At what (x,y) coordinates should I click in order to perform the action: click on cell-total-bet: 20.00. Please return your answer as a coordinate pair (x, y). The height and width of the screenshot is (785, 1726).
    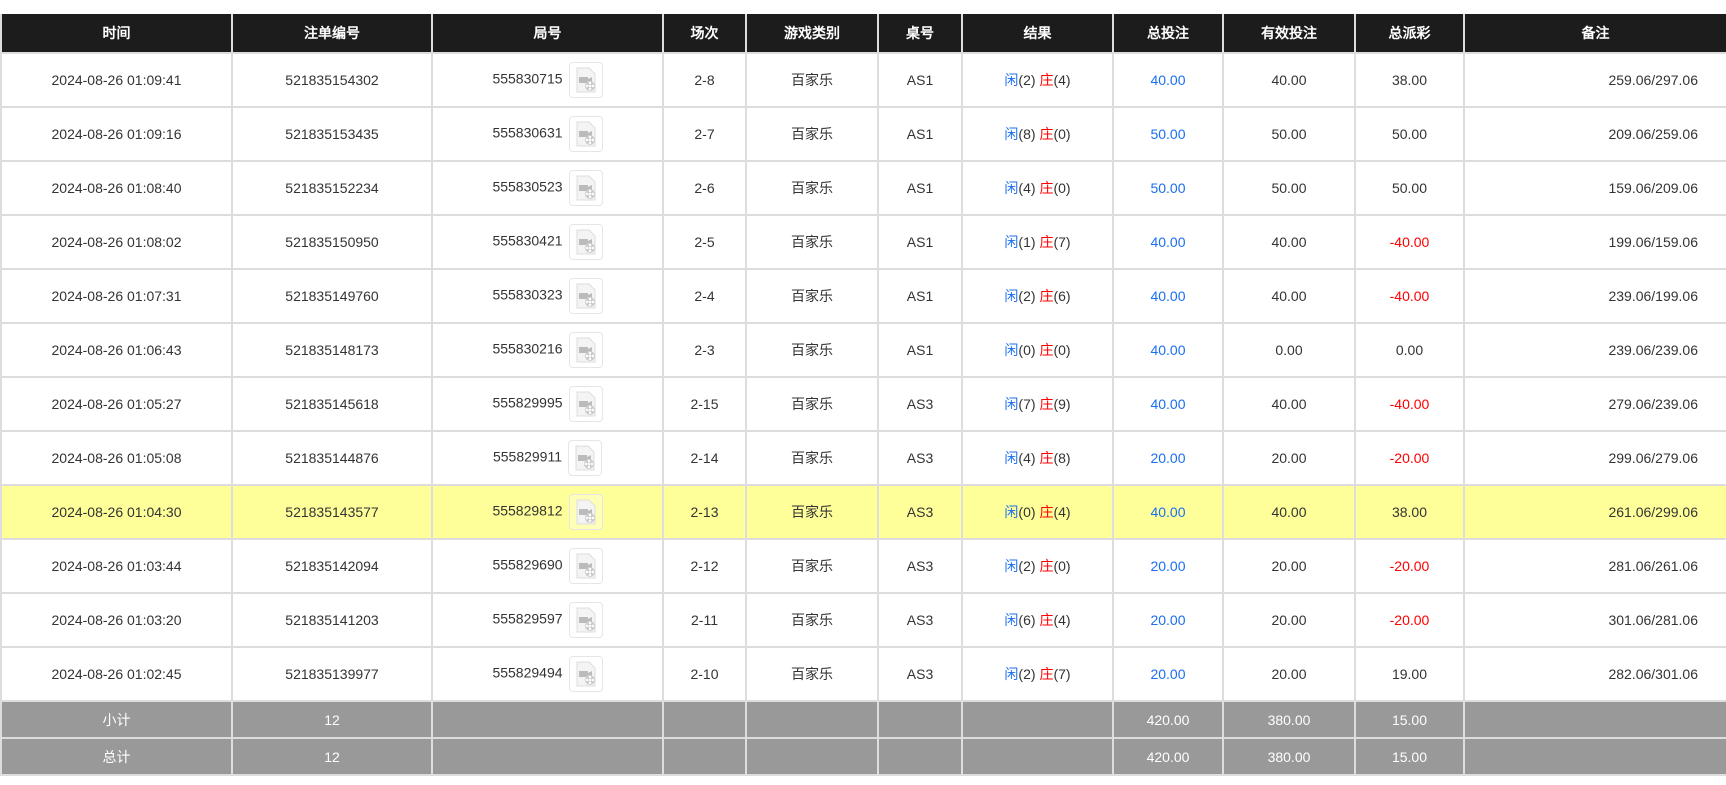
    Looking at the image, I should click on (1168, 674).